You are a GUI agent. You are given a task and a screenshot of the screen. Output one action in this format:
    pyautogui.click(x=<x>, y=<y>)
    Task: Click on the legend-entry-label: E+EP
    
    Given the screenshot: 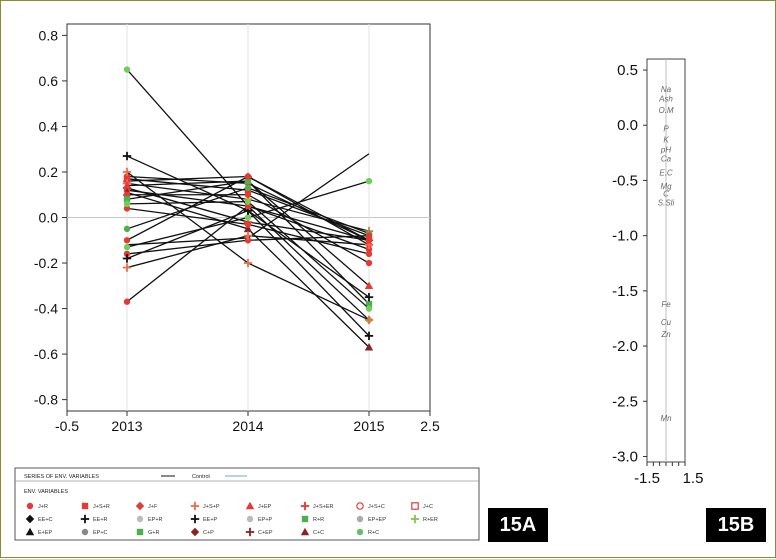 What is the action you would take?
    pyautogui.click(x=45, y=533)
    